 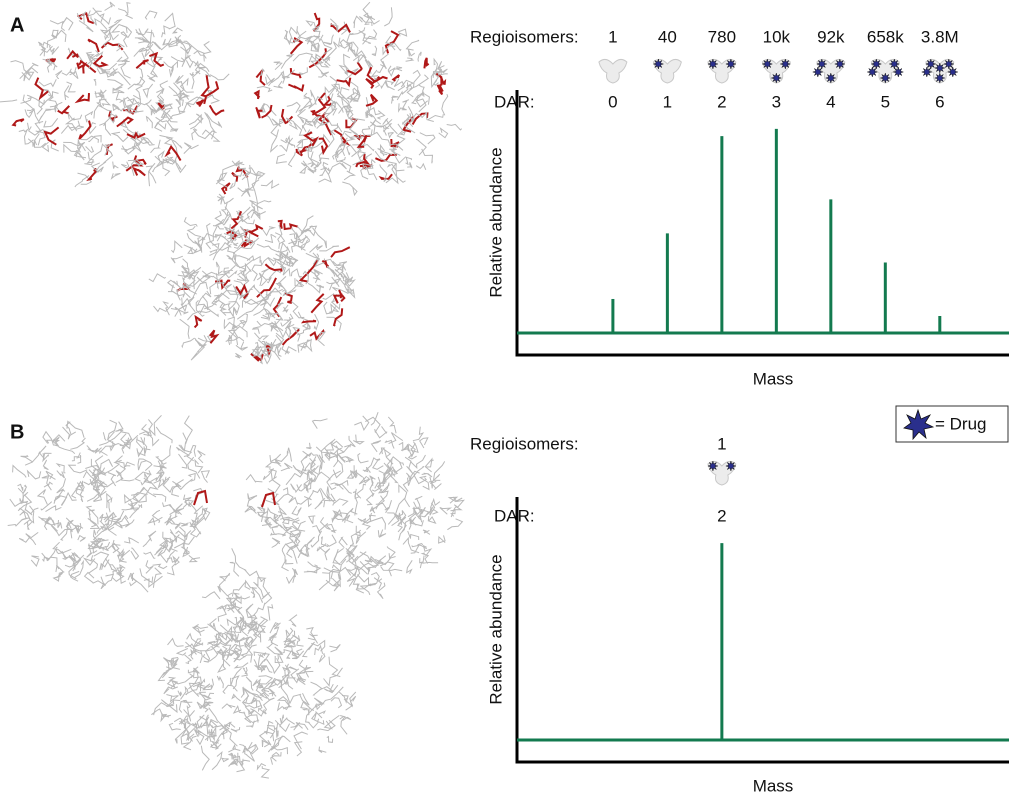 I want to click on isomer-icon, so click(x=776, y=71).